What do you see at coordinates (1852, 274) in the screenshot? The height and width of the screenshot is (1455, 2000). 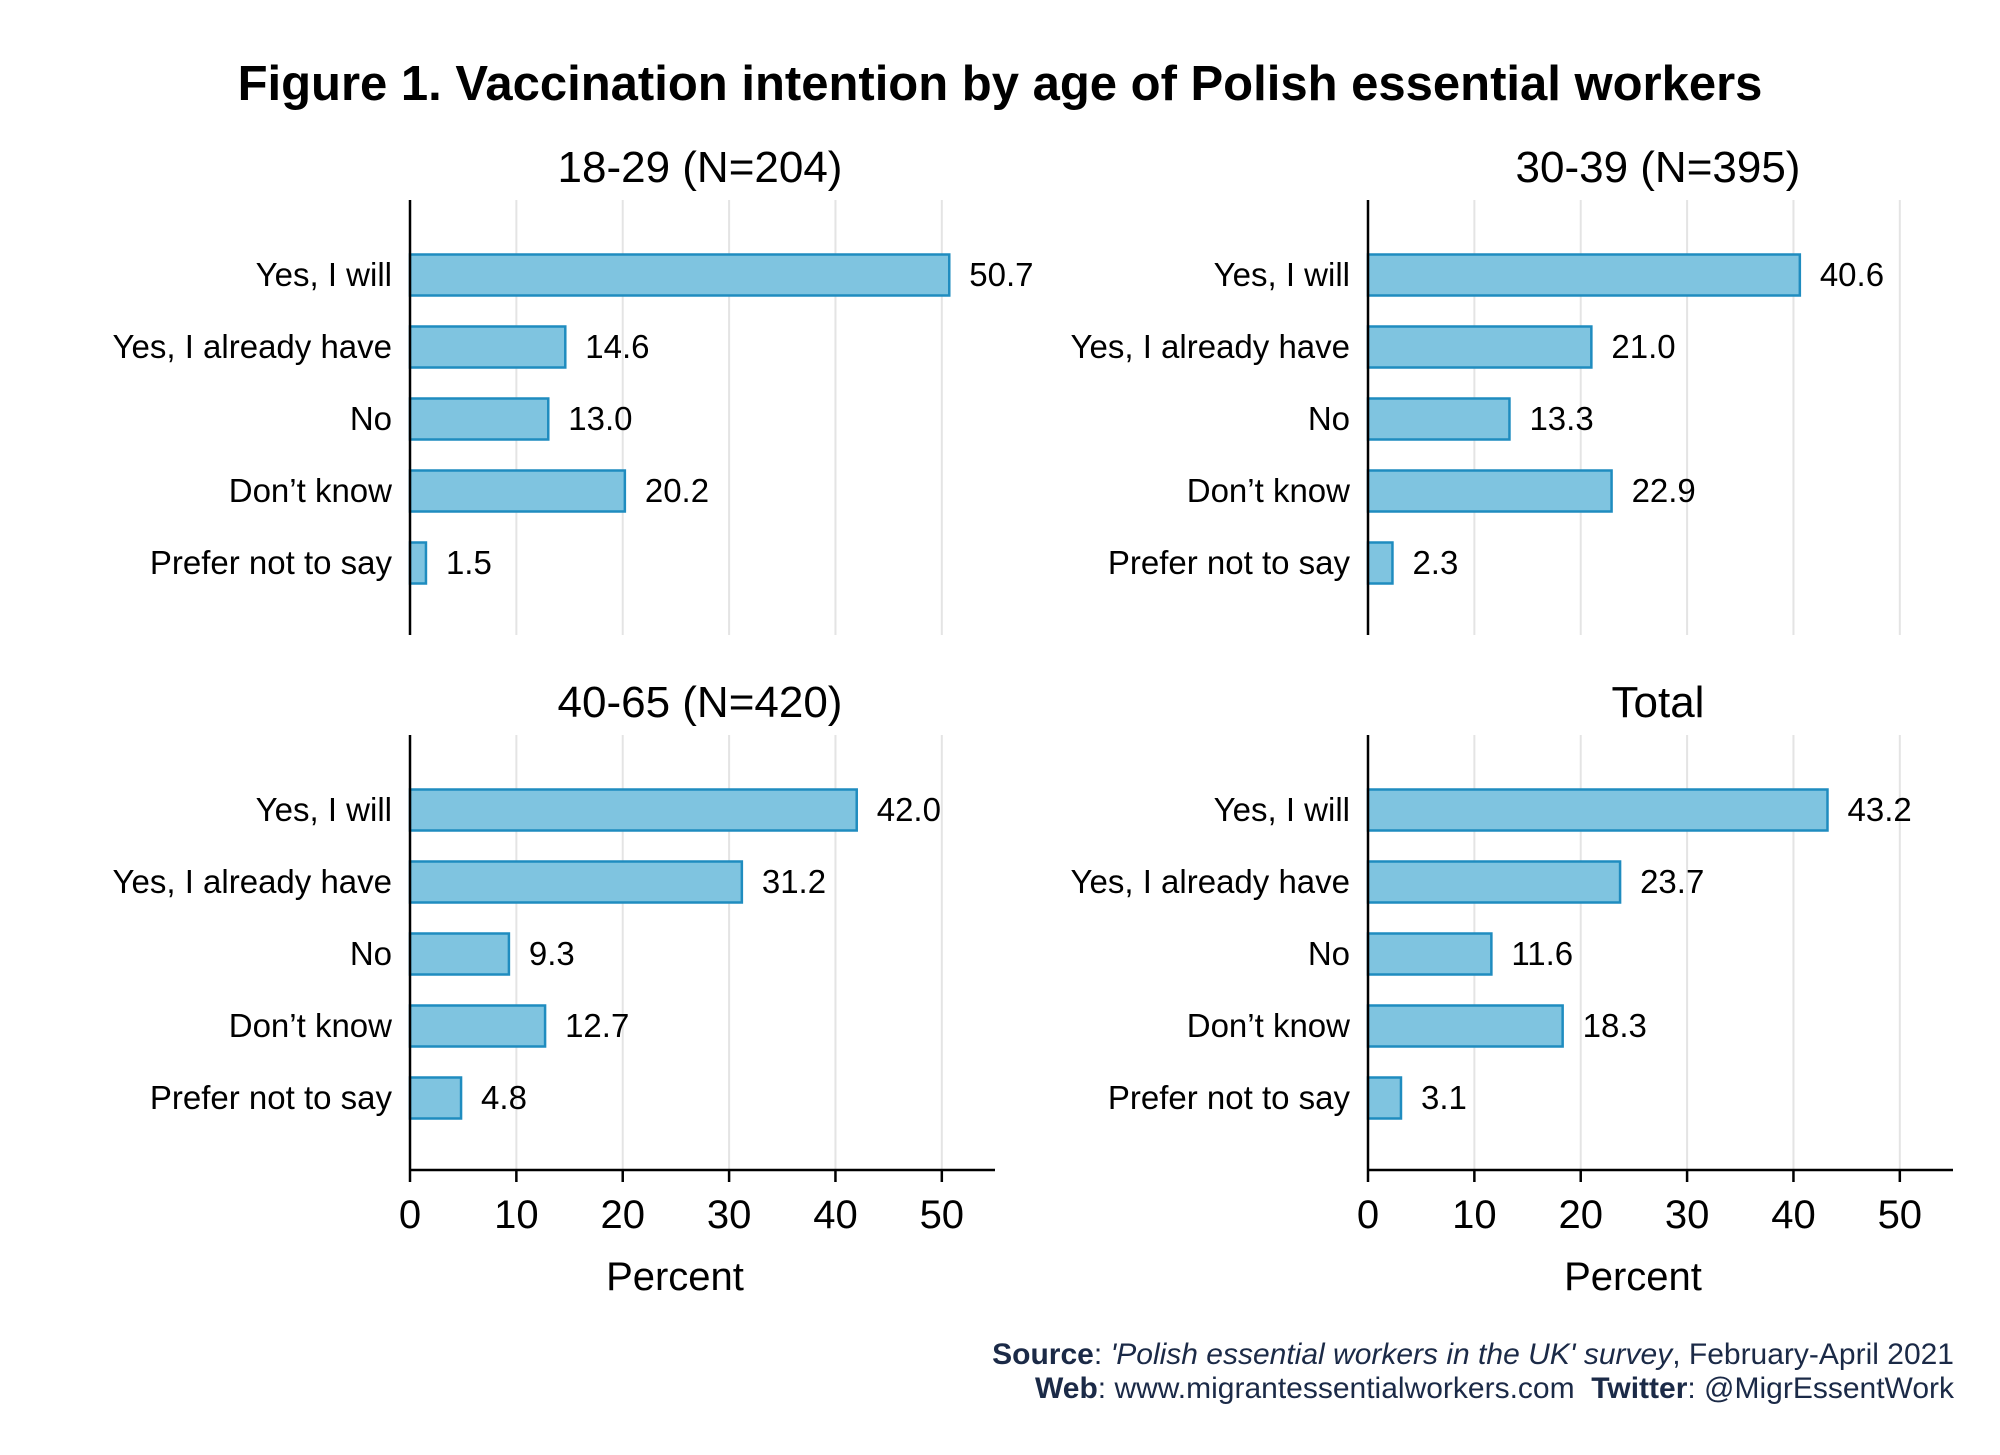 I see `data-label: 40.6` at bounding box center [1852, 274].